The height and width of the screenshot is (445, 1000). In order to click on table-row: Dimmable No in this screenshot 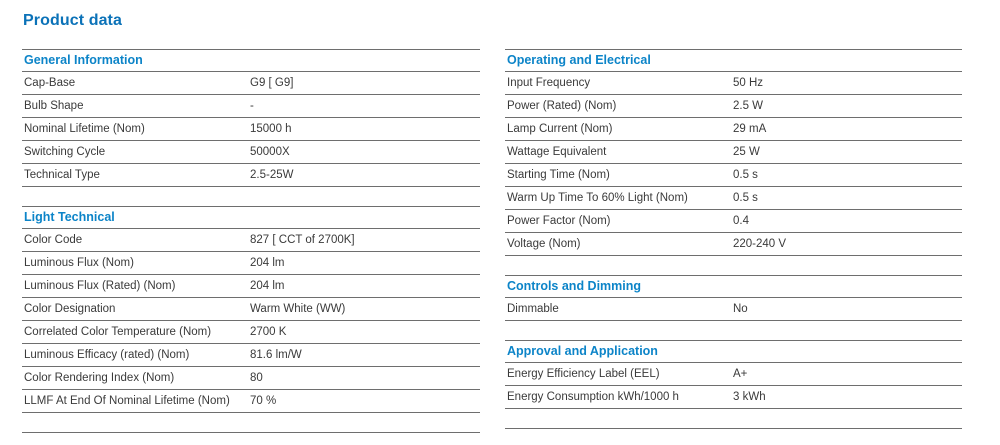, I will do `click(733, 309)`.